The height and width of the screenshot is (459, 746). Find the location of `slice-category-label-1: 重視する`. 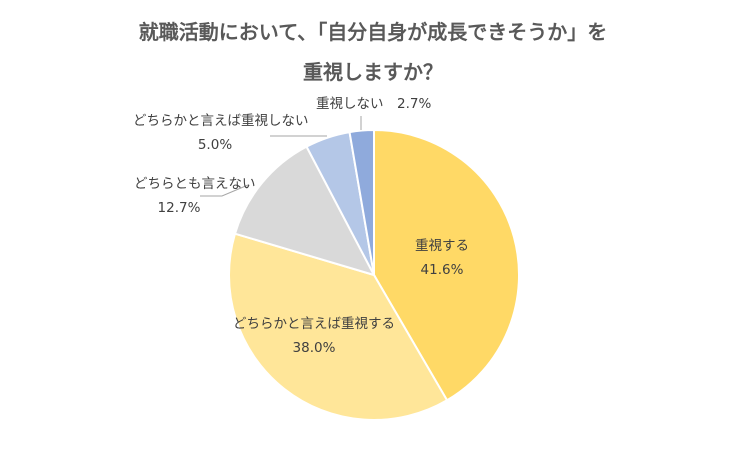

slice-category-label-1: 重視する is located at coordinates (442, 246).